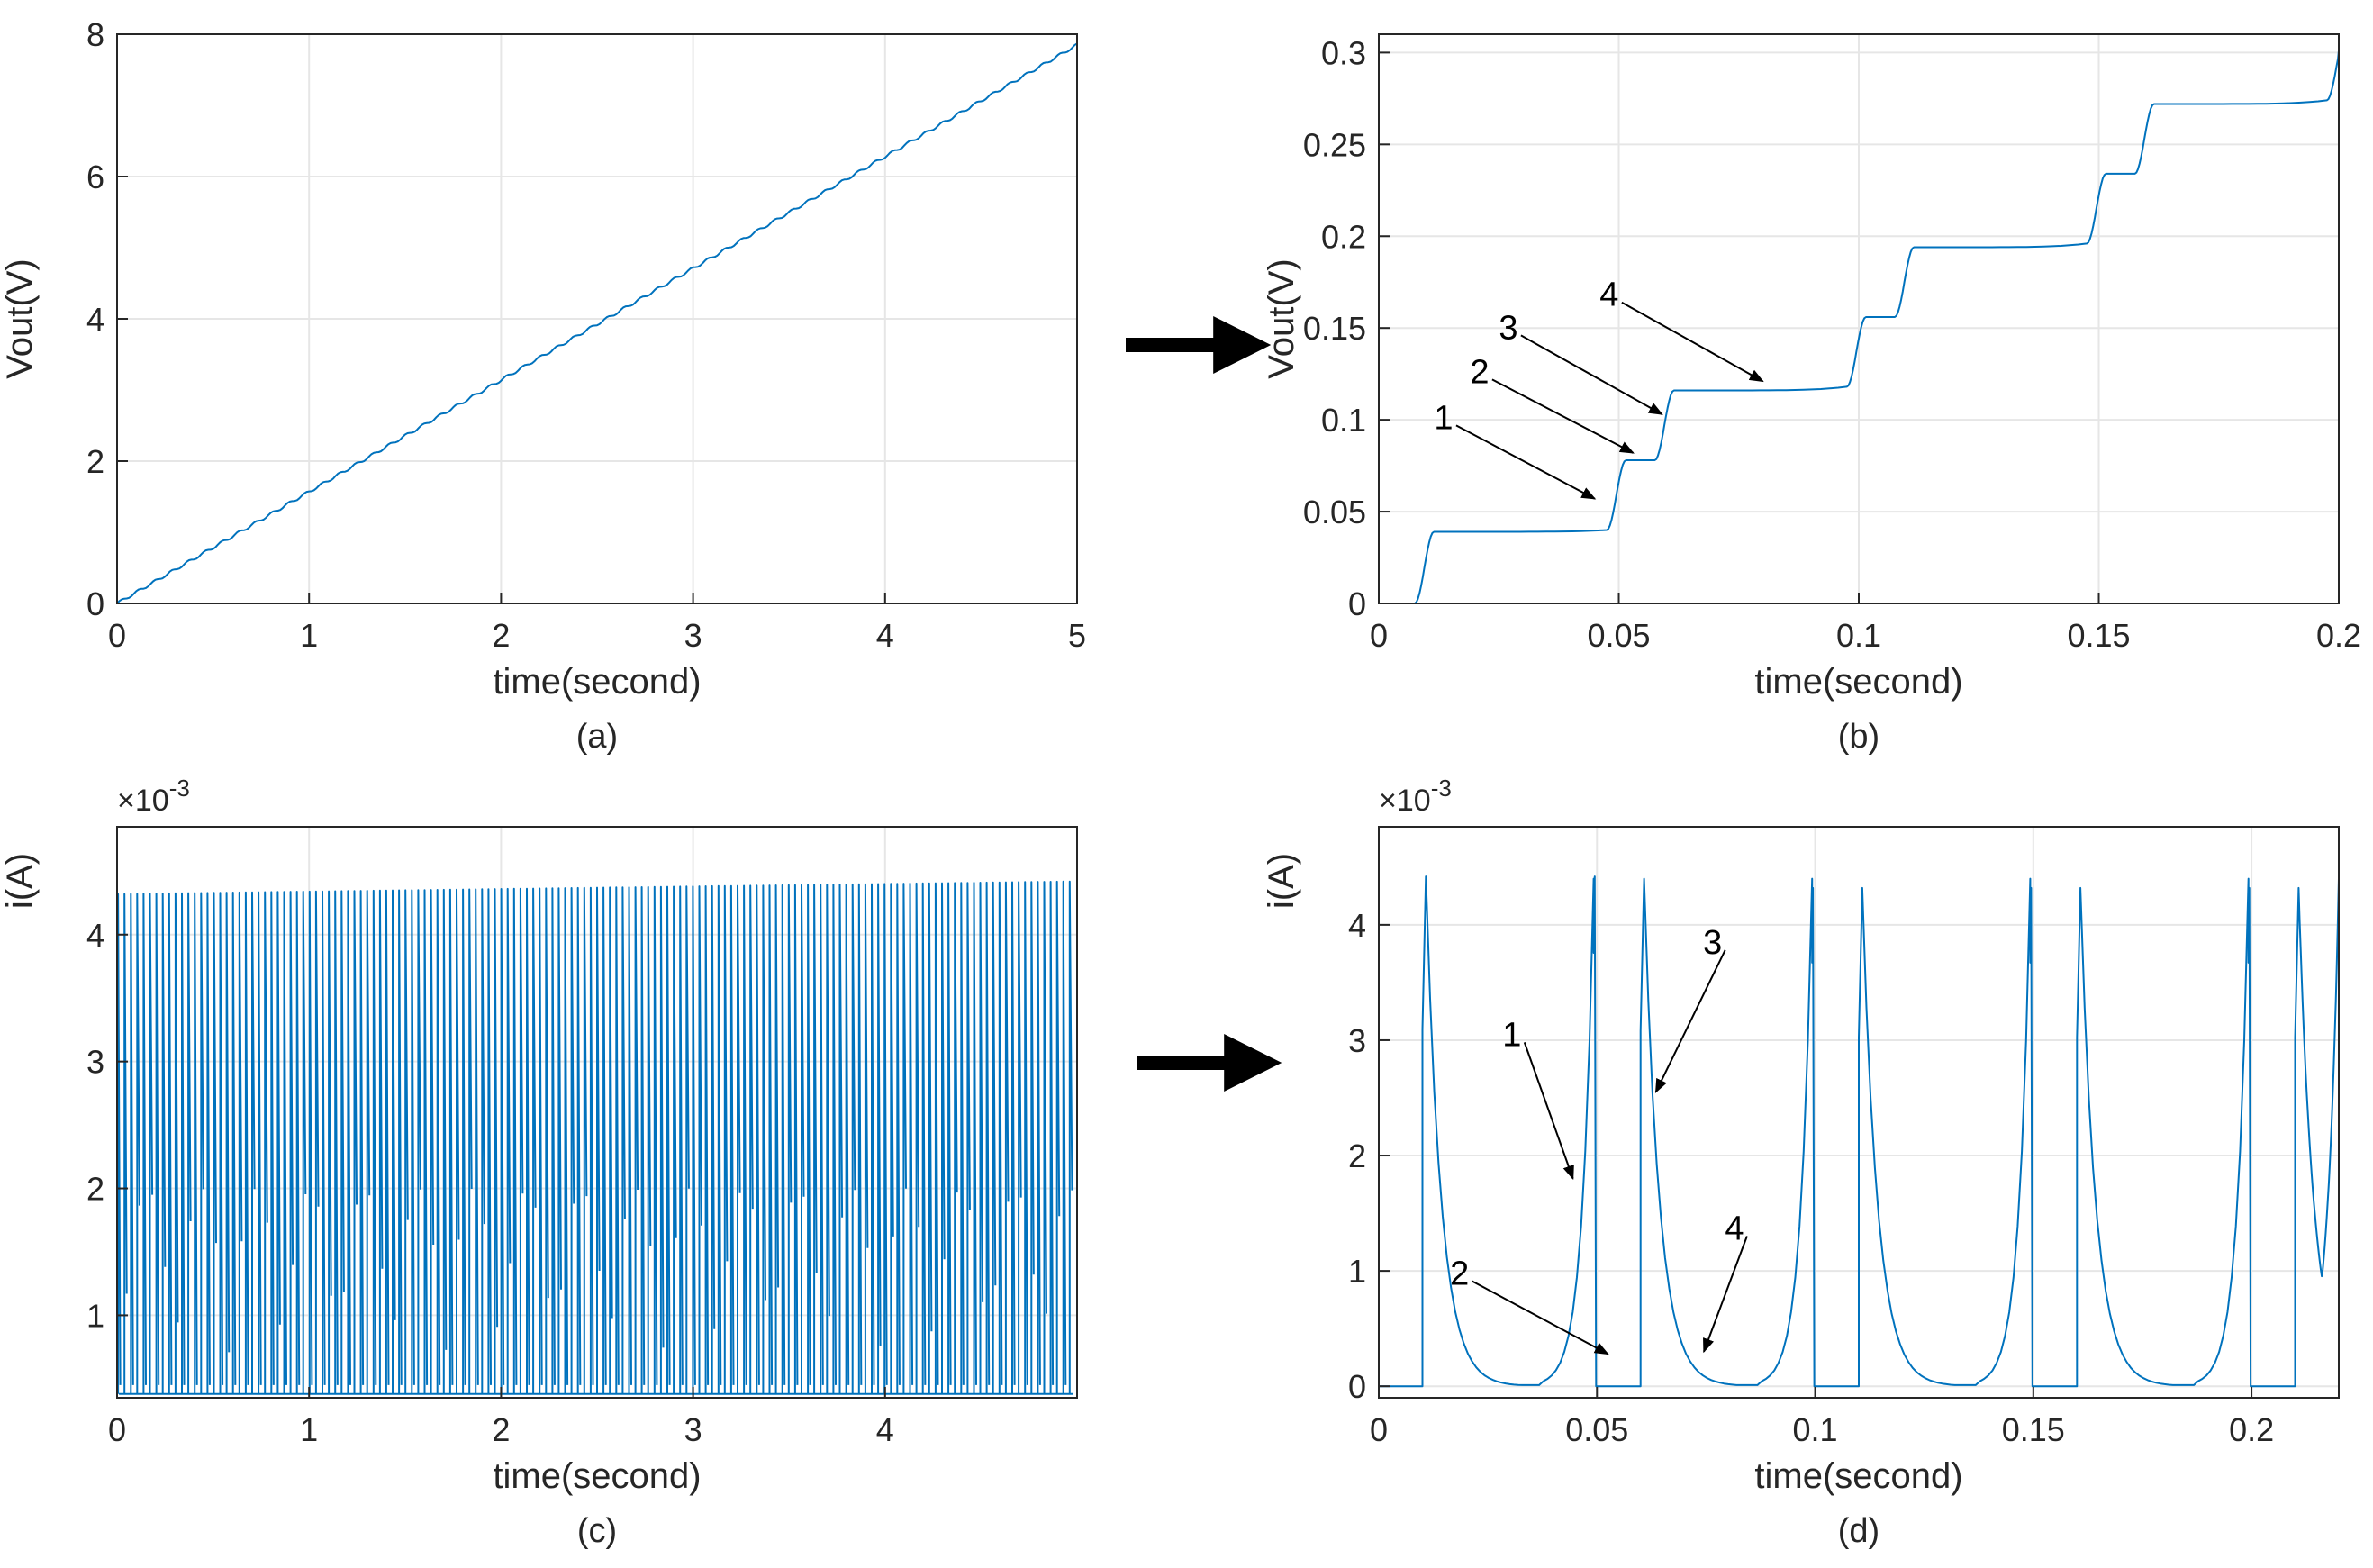 This screenshot has width=2373, height=1568. I want to click on chart-b-series-line, so click(1859, 319).